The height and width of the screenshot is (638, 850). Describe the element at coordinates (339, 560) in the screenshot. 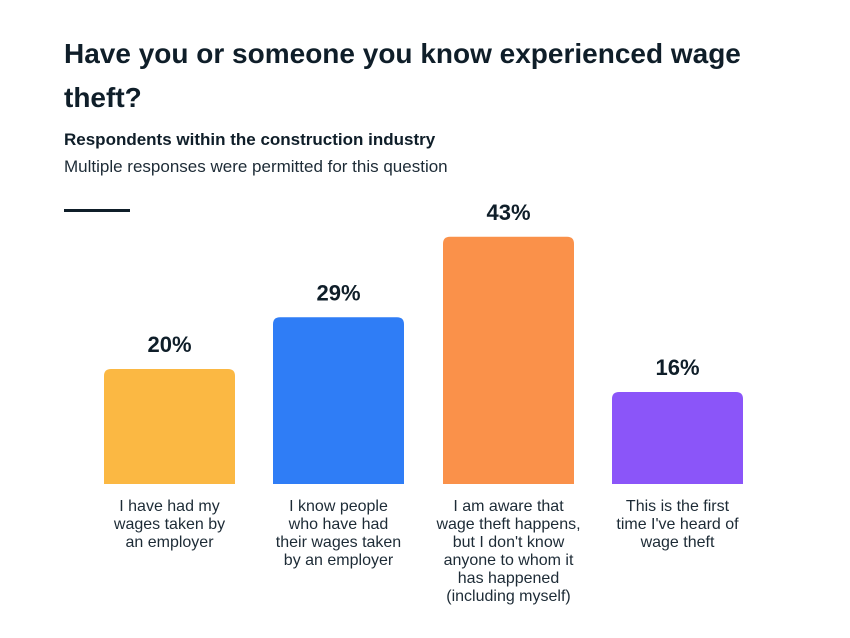

I see `category-label: by an employer` at that location.